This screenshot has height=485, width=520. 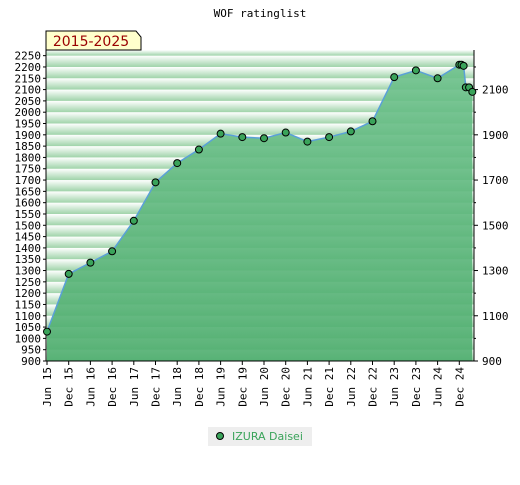 I want to click on y-left-tick-label: 2150, so click(x=28, y=78).